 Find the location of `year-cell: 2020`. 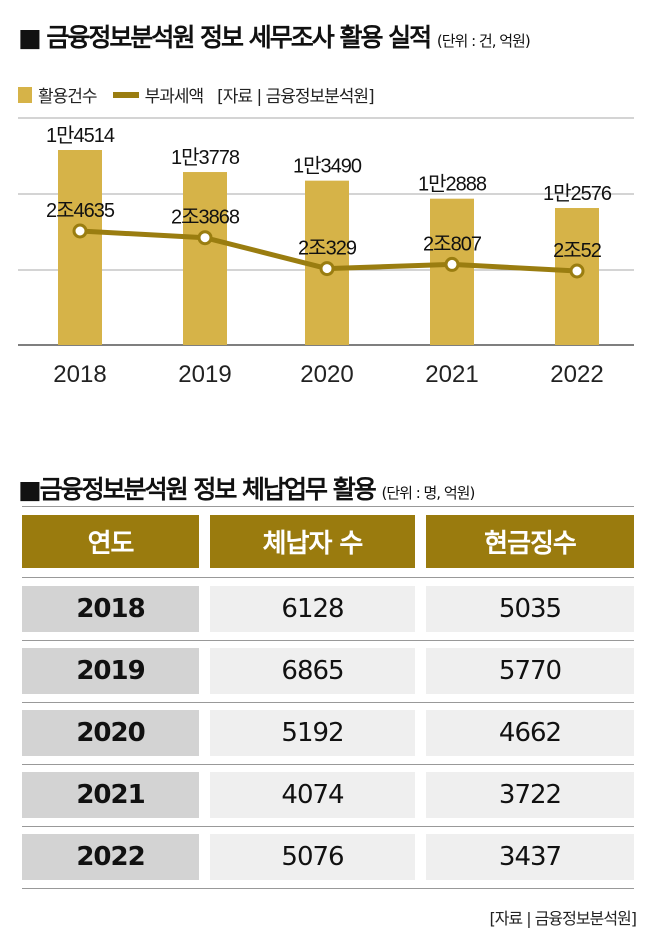

year-cell: 2020 is located at coordinates (110, 733).